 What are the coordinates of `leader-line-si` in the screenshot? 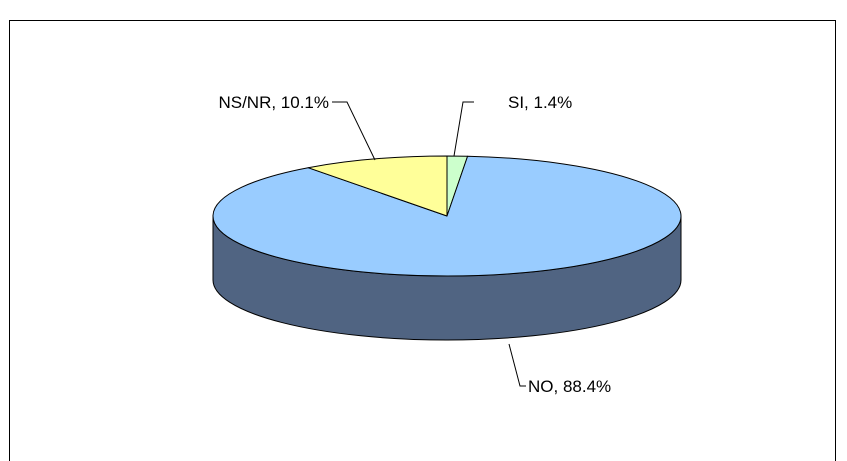 It's located at (463, 129).